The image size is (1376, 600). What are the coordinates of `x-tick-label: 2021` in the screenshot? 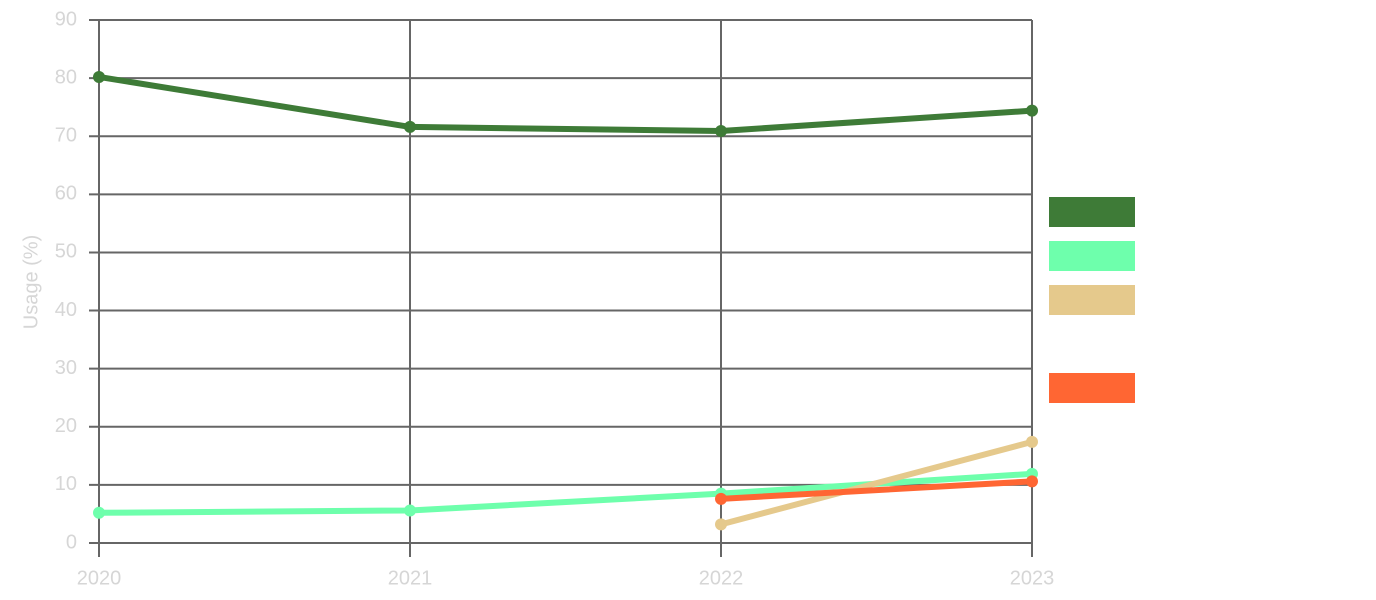 It's located at (410, 578).